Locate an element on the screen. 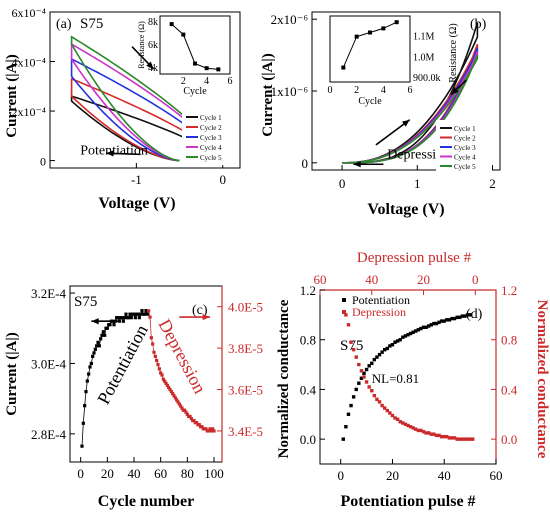 This screenshot has width=550, height=513. panel-d-sample-label: S75 is located at coordinates (351, 346).